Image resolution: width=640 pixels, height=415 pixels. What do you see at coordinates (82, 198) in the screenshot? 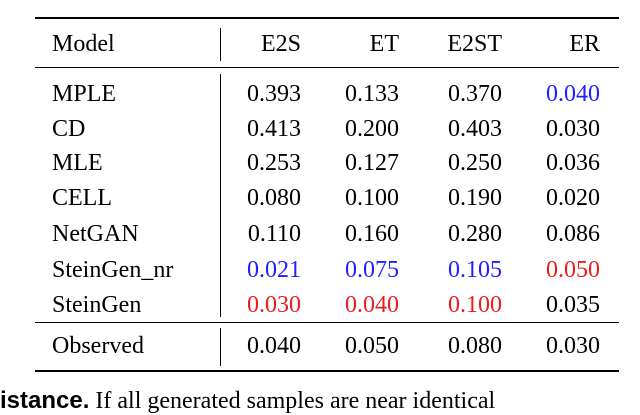
I see `model-name: CELL` at bounding box center [82, 198].